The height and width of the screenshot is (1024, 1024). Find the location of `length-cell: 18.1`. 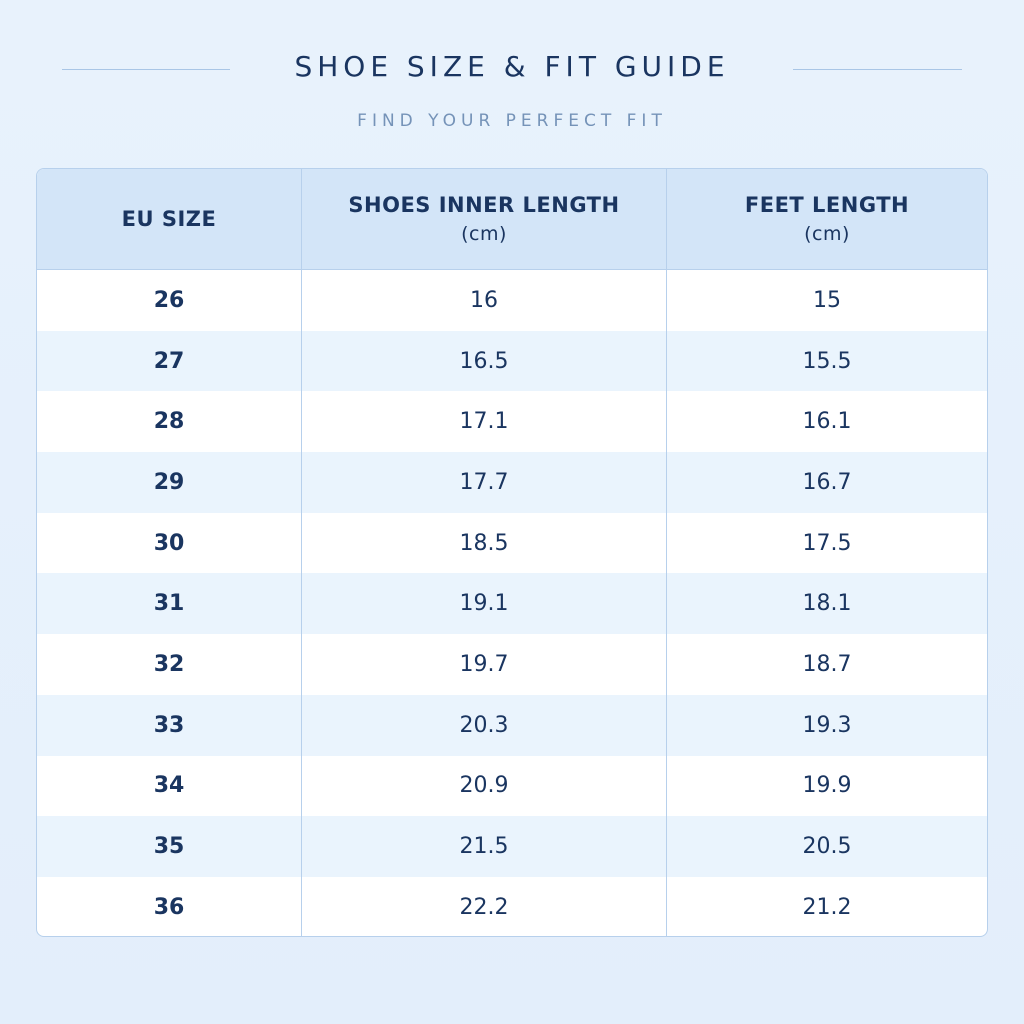

length-cell: 18.1 is located at coordinates (827, 604).